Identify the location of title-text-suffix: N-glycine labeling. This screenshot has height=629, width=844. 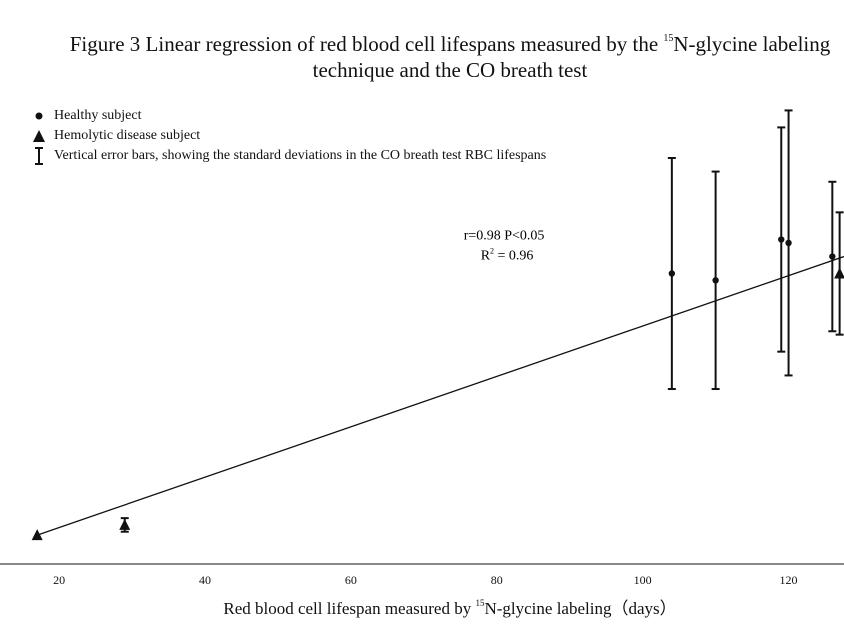
(752, 44).